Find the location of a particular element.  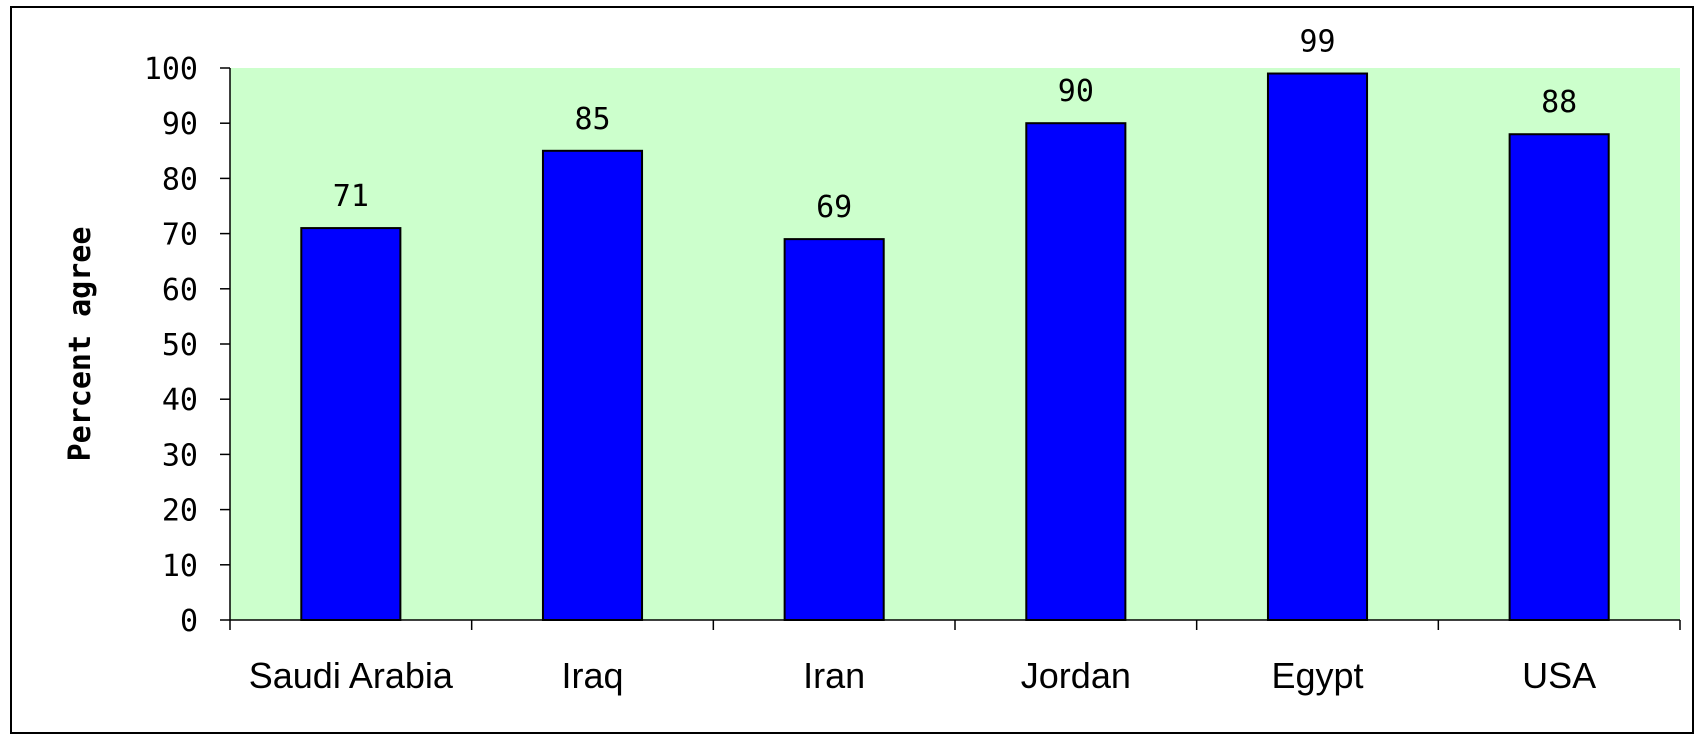

data-label: 85 is located at coordinates (592, 119).